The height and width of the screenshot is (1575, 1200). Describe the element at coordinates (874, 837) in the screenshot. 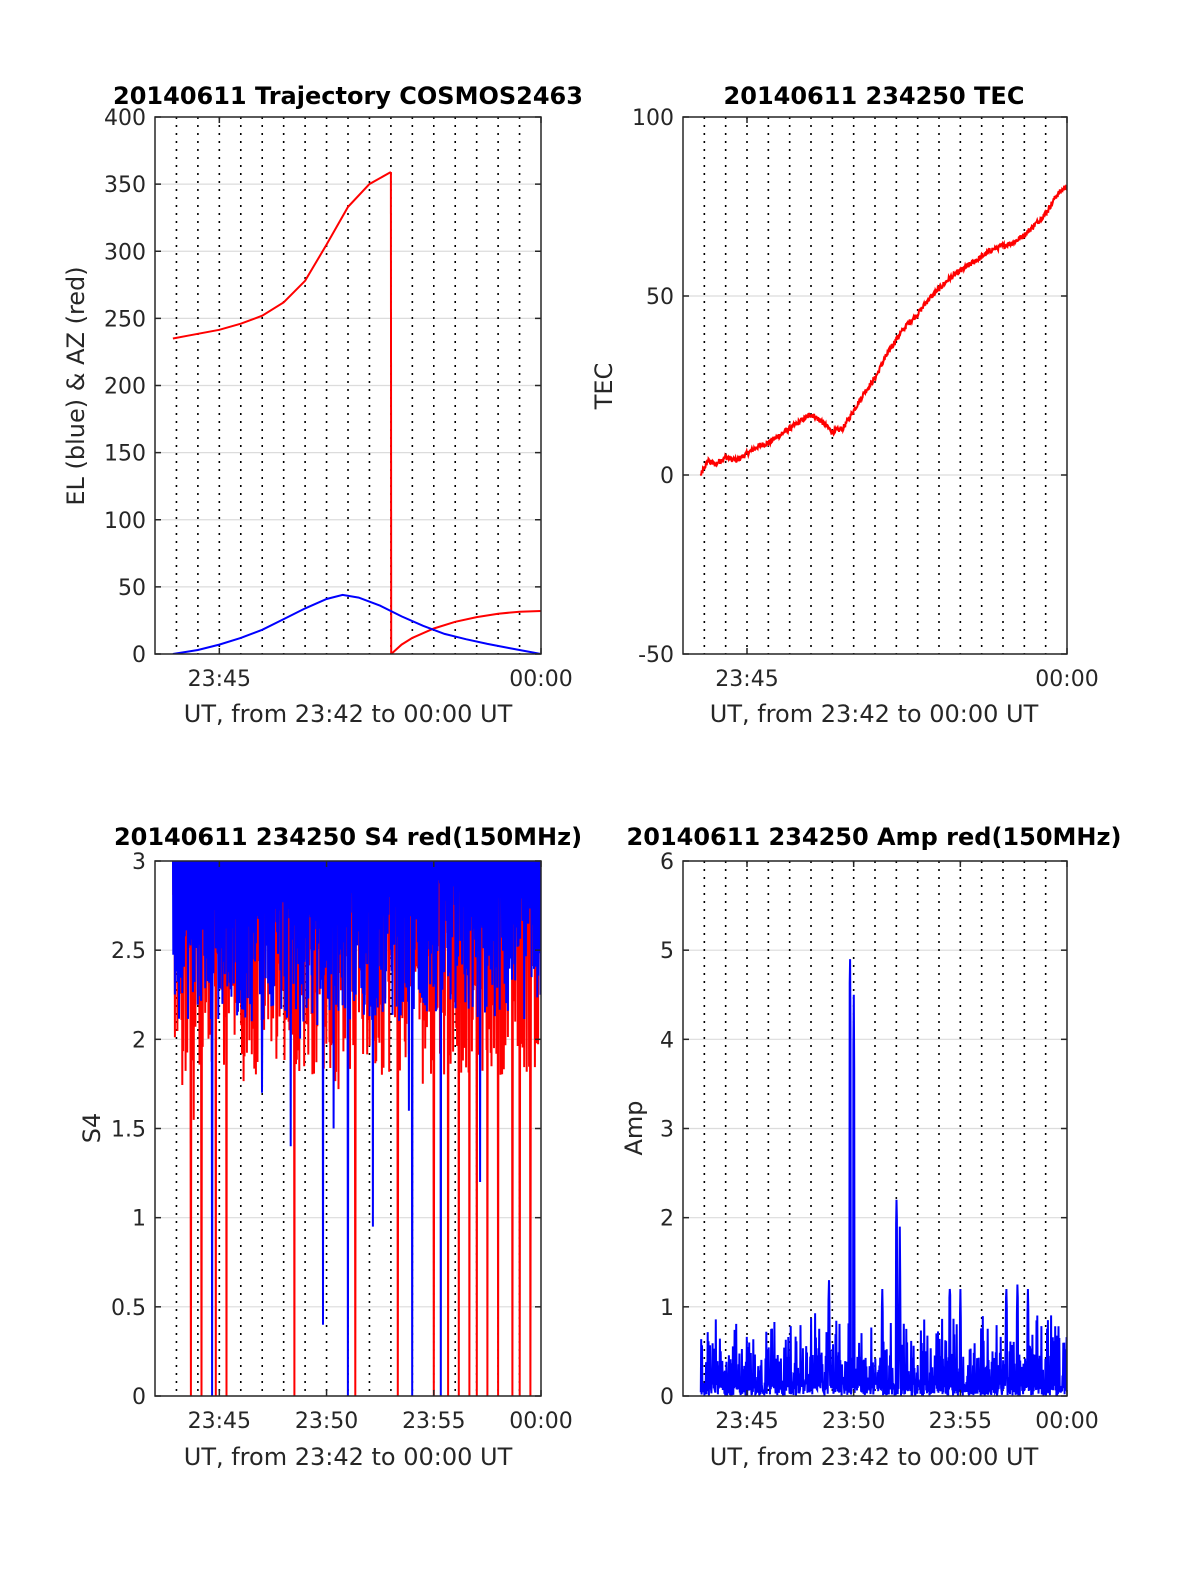

I see `chart-title: 20140611 234250 Amp red(150MHz)` at that location.